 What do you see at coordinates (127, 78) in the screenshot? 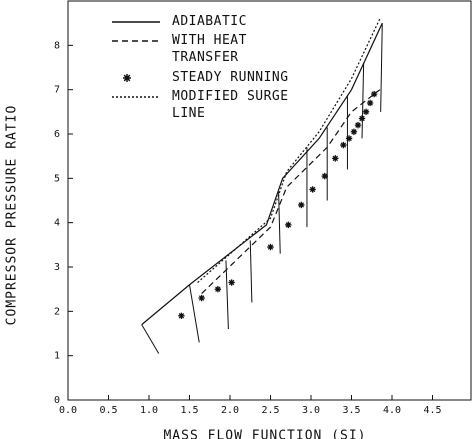
I see `legend-marker` at bounding box center [127, 78].